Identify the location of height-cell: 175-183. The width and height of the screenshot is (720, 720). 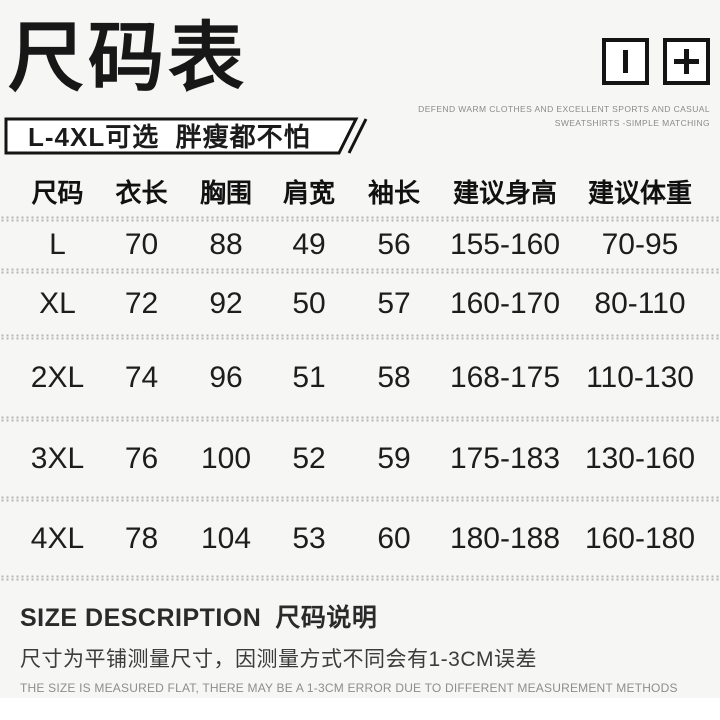
(505, 458).